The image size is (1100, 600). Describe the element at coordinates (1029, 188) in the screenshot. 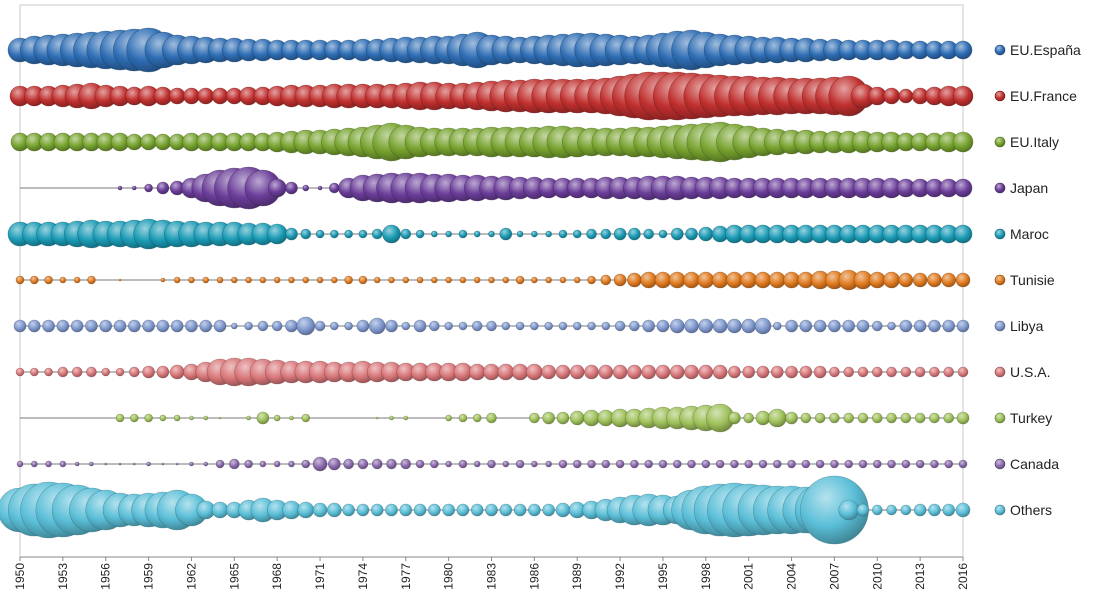

I see `legend-label: Japan` at that location.